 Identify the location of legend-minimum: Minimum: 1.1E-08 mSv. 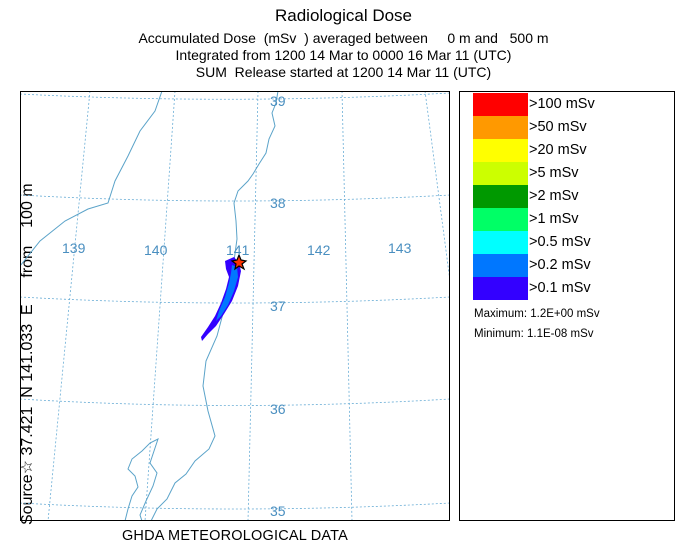
(534, 334).